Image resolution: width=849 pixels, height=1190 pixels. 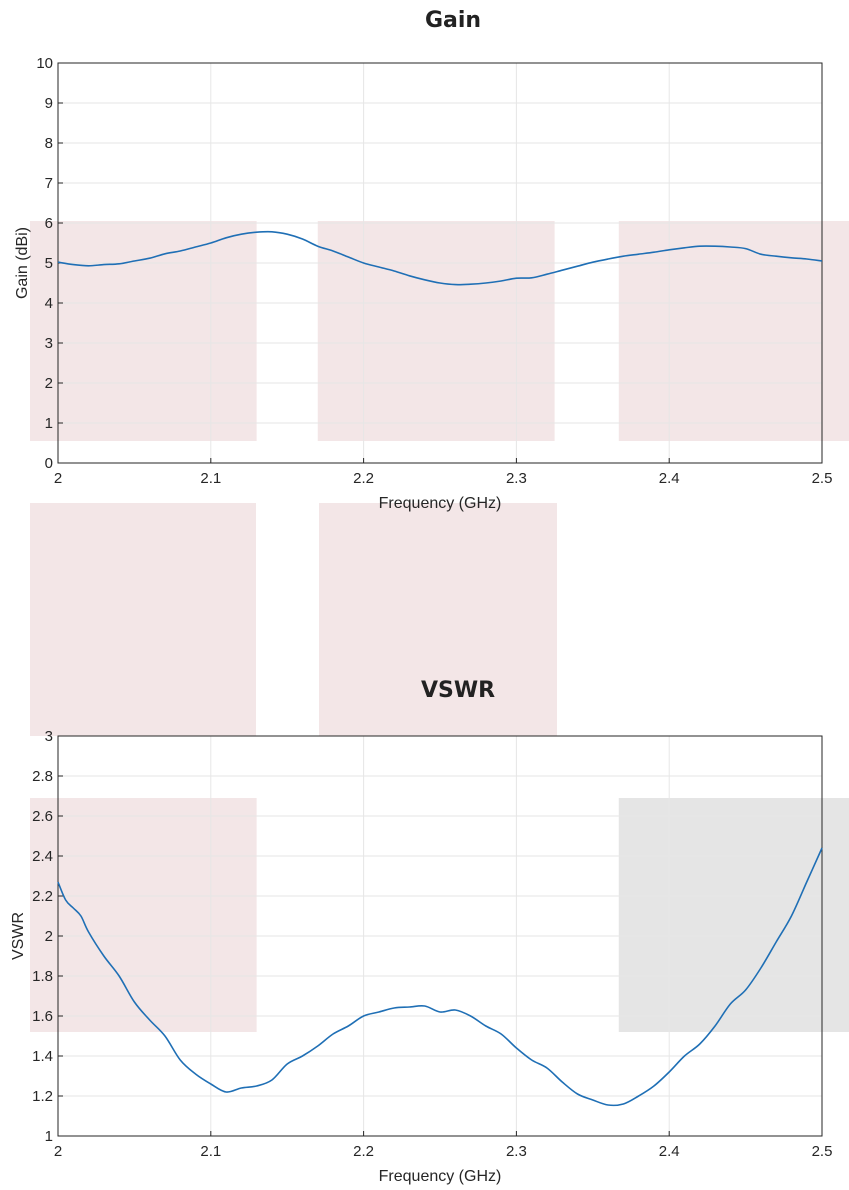 What do you see at coordinates (49, 303) in the screenshot?
I see `gain-y-tick-label: 4` at bounding box center [49, 303].